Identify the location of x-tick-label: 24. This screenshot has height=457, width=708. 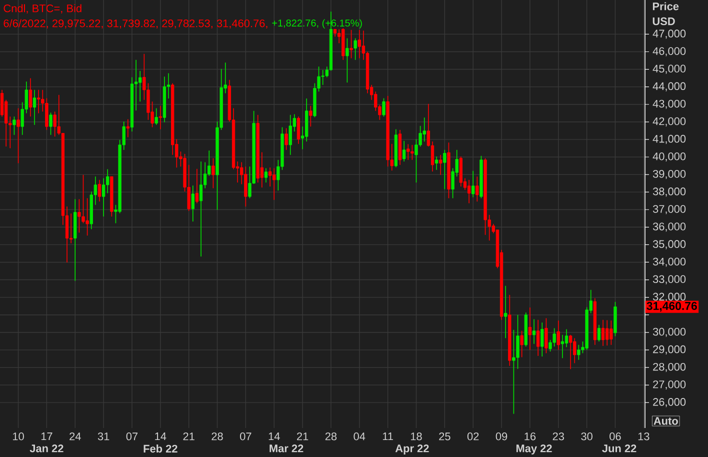
(75, 436).